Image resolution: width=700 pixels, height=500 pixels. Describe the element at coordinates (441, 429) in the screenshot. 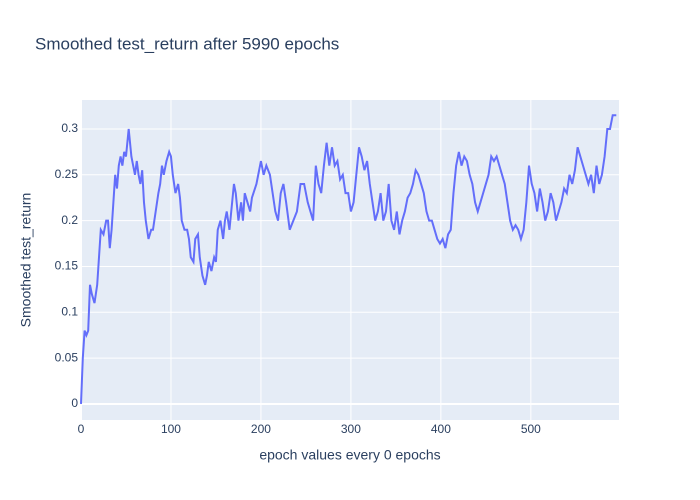

I see `x-tick-label: 400` at that location.